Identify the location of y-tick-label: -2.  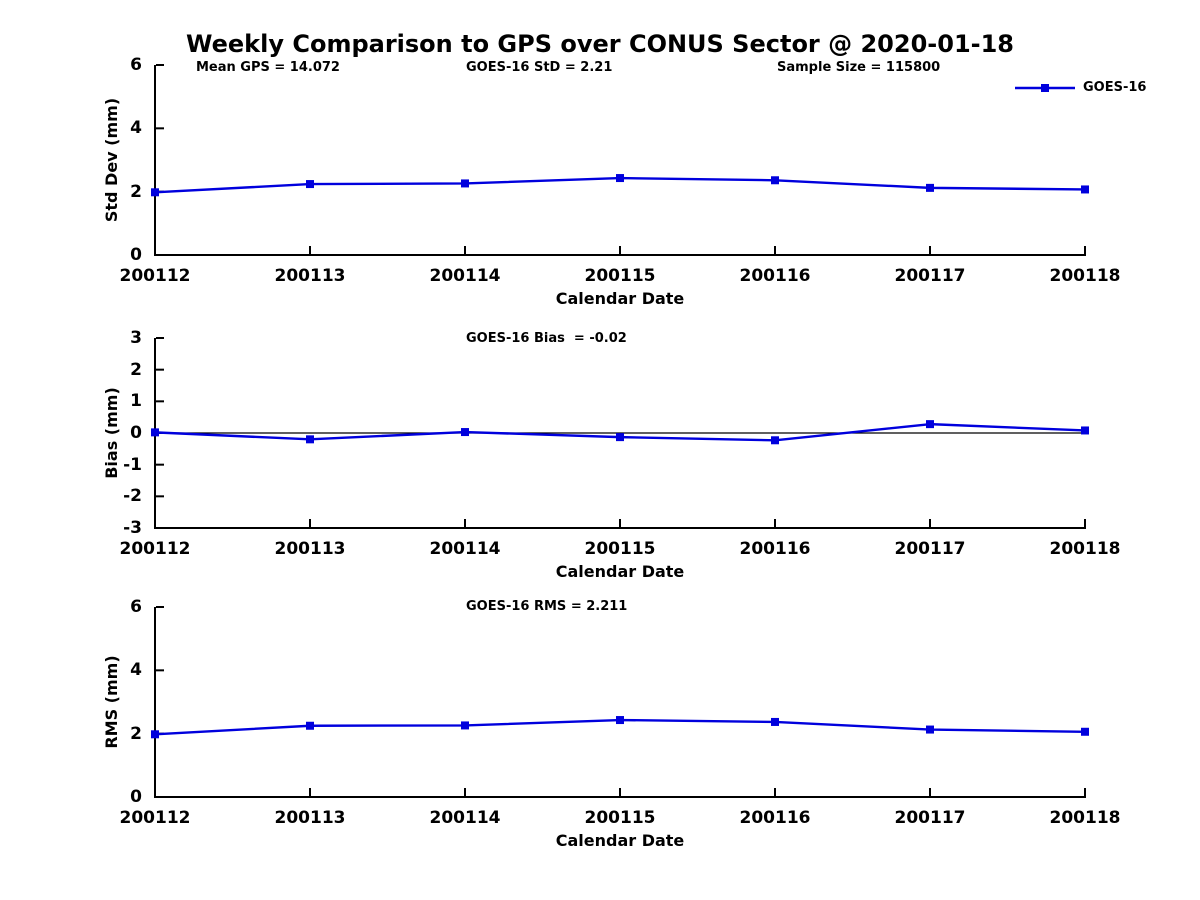
(132, 496).